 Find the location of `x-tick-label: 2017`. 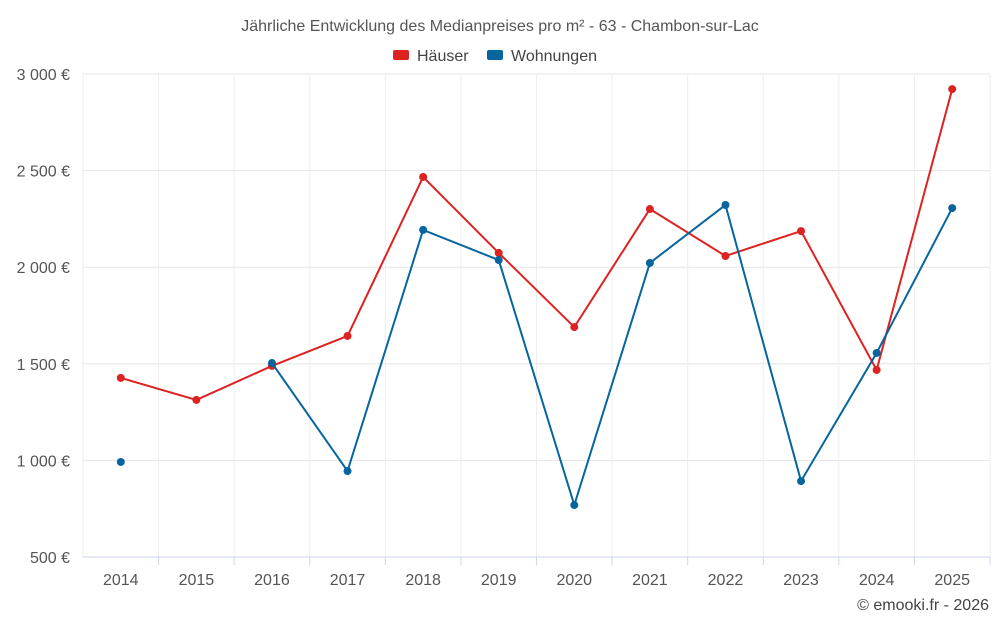

x-tick-label: 2017 is located at coordinates (348, 580).